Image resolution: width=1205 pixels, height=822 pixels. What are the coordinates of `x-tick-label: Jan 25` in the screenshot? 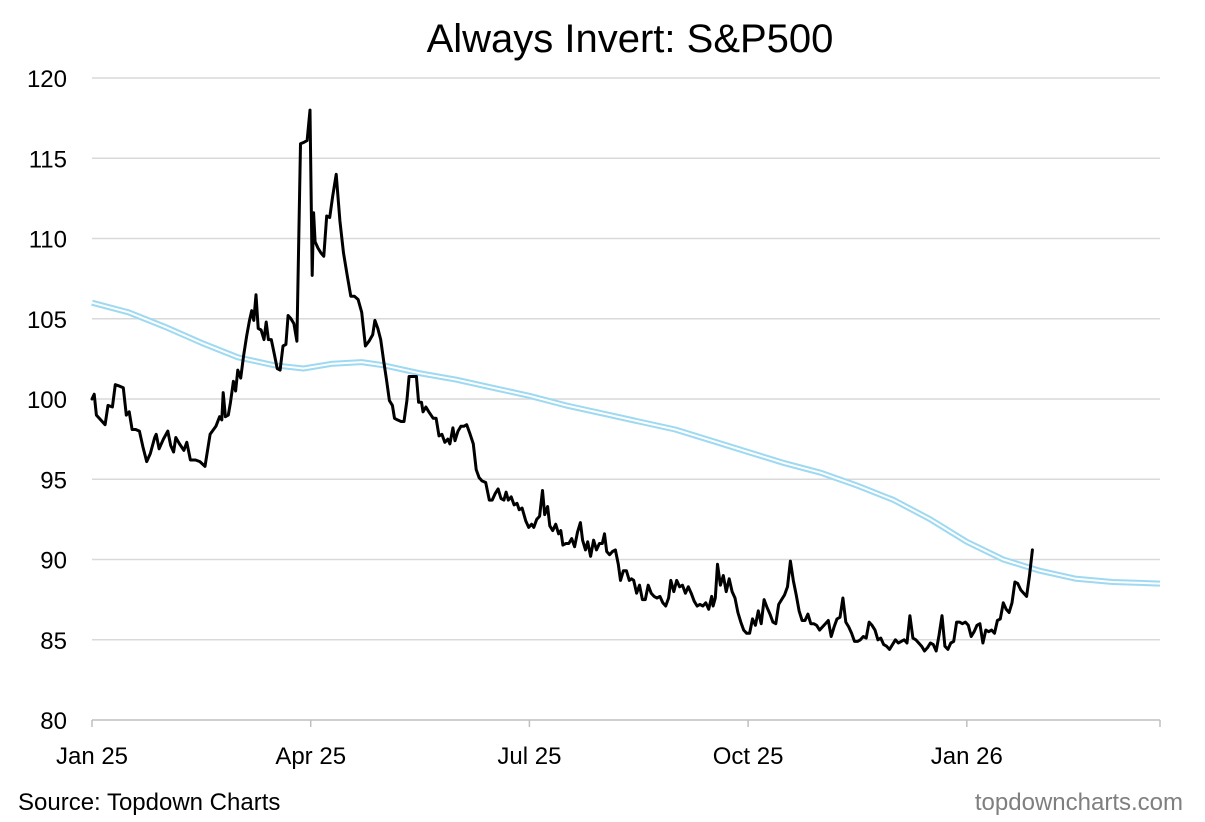 It's located at (92, 756).